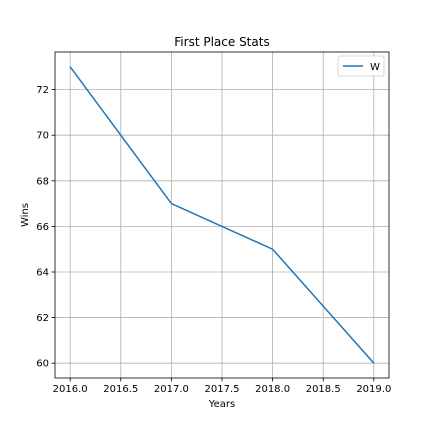 Image resolution: width=432 pixels, height=432 pixels. I want to click on legend: W, so click(361, 66).